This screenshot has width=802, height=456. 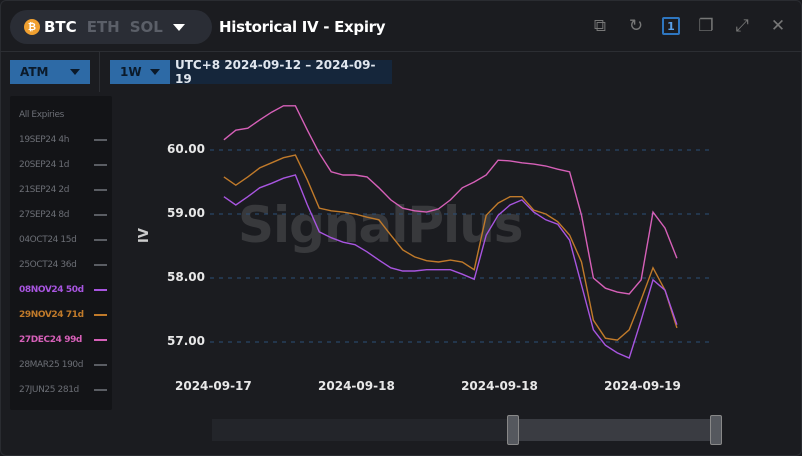 I want to click on legend-label: 21SEP24 2d, so click(x=44, y=190).